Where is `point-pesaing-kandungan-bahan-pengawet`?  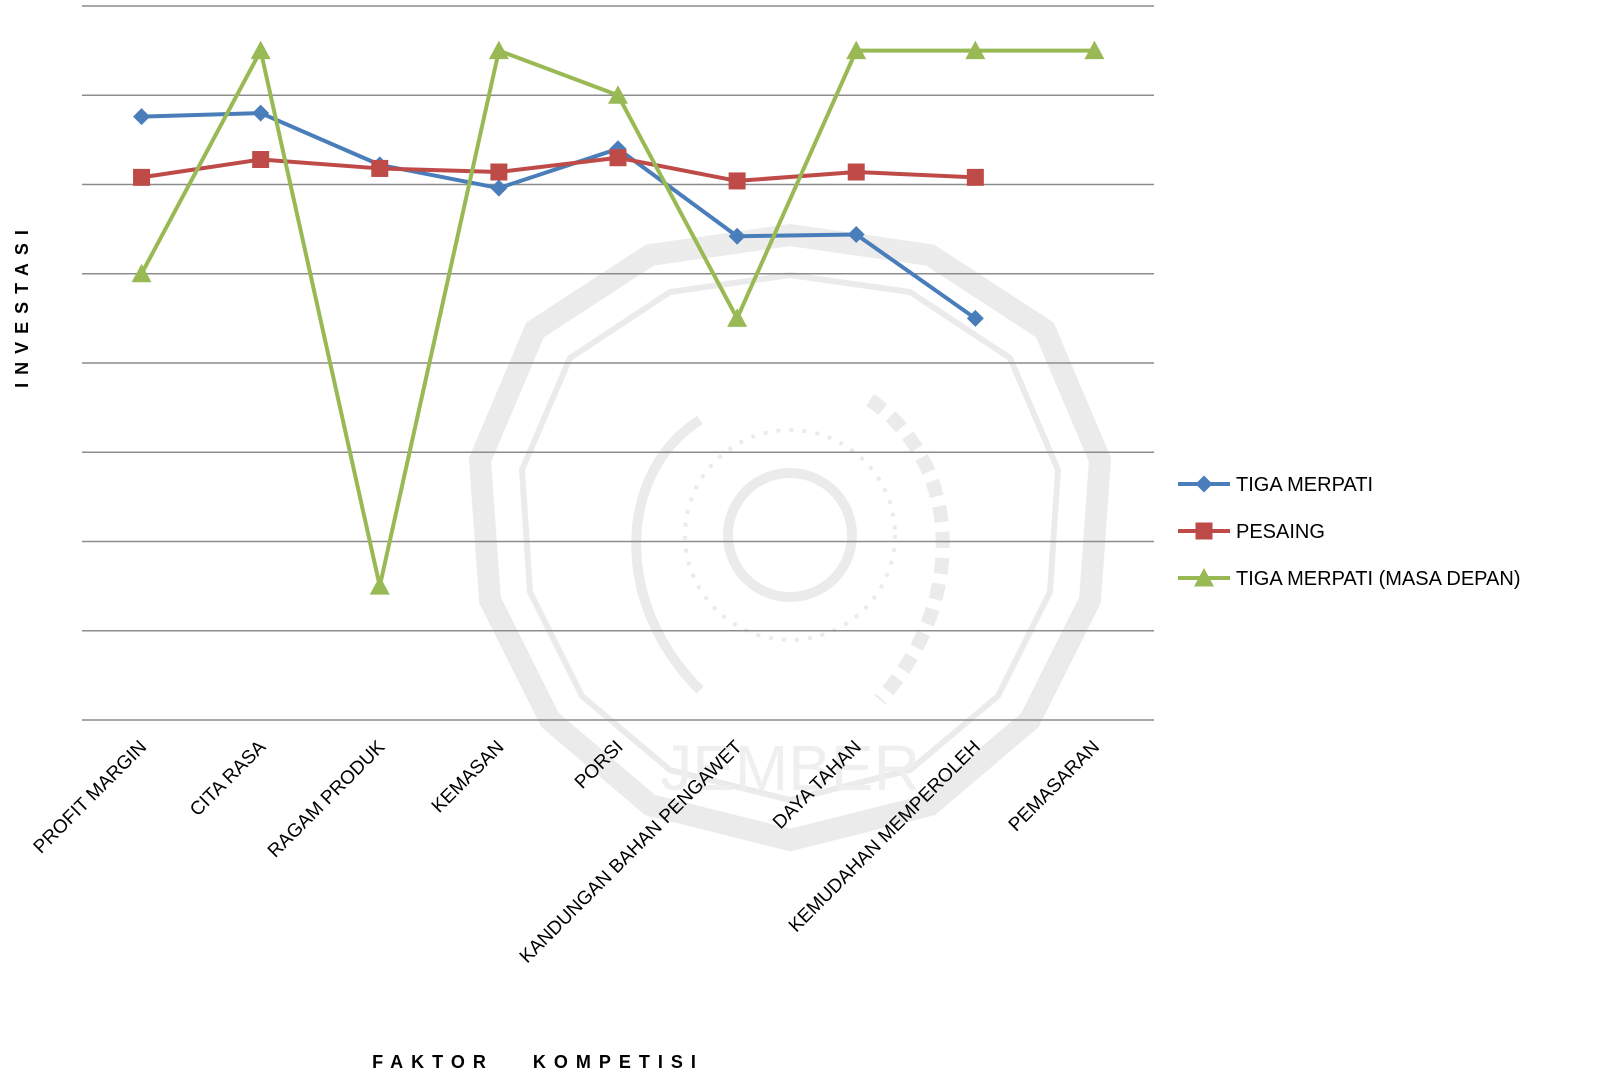
point-pesaing-kandungan-bahan-pengawet is located at coordinates (737, 181).